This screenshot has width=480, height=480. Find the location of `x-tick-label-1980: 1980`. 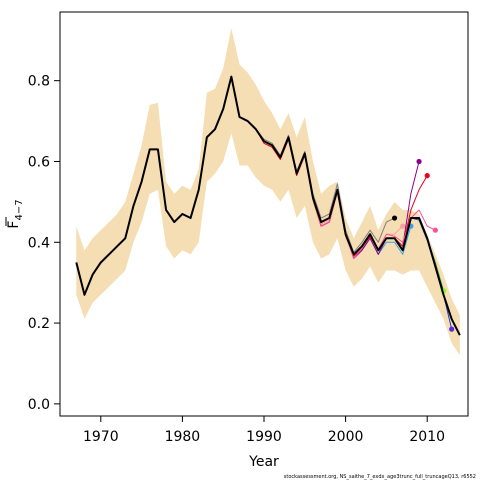

x-tick-label-1980: 1980 is located at coordinates (183, 437).